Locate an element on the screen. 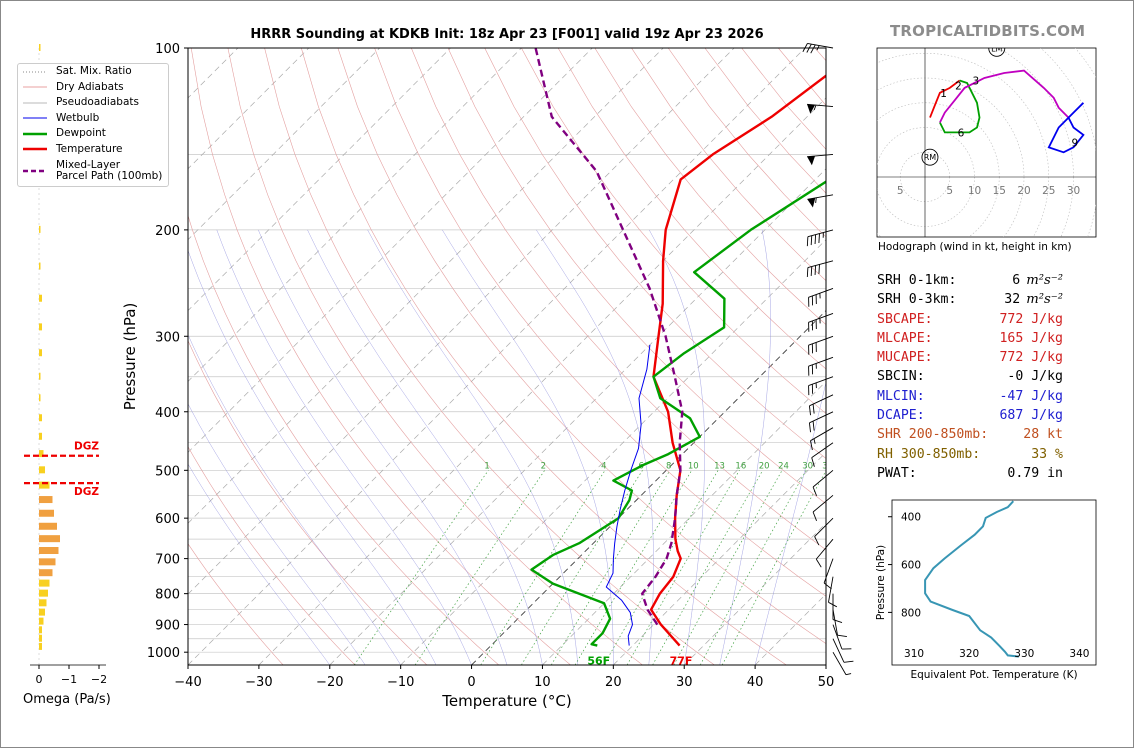  surface-temperature-label: 77F is located at coordinates (681, 661).